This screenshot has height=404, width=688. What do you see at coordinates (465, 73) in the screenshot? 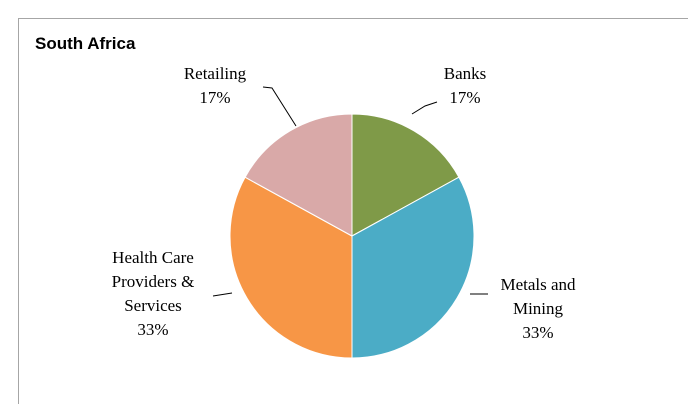
I see `category-label: Banks` at bounding box center [465, 73].